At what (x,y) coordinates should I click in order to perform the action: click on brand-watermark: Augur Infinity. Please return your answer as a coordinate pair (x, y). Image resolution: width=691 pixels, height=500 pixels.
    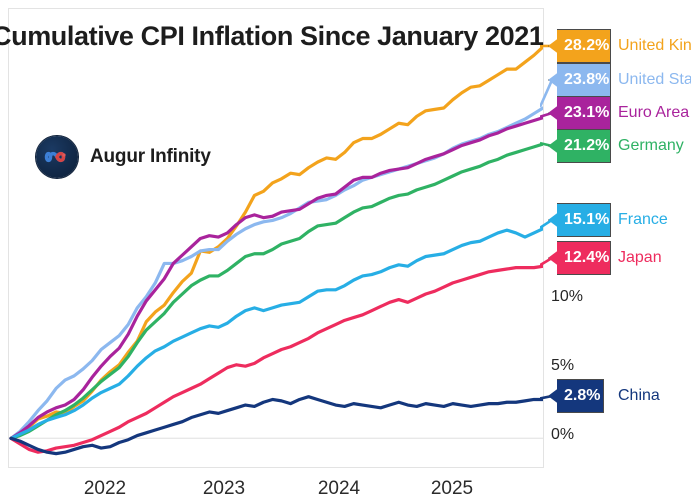
    Looking at the image, I should click on (123, 157).